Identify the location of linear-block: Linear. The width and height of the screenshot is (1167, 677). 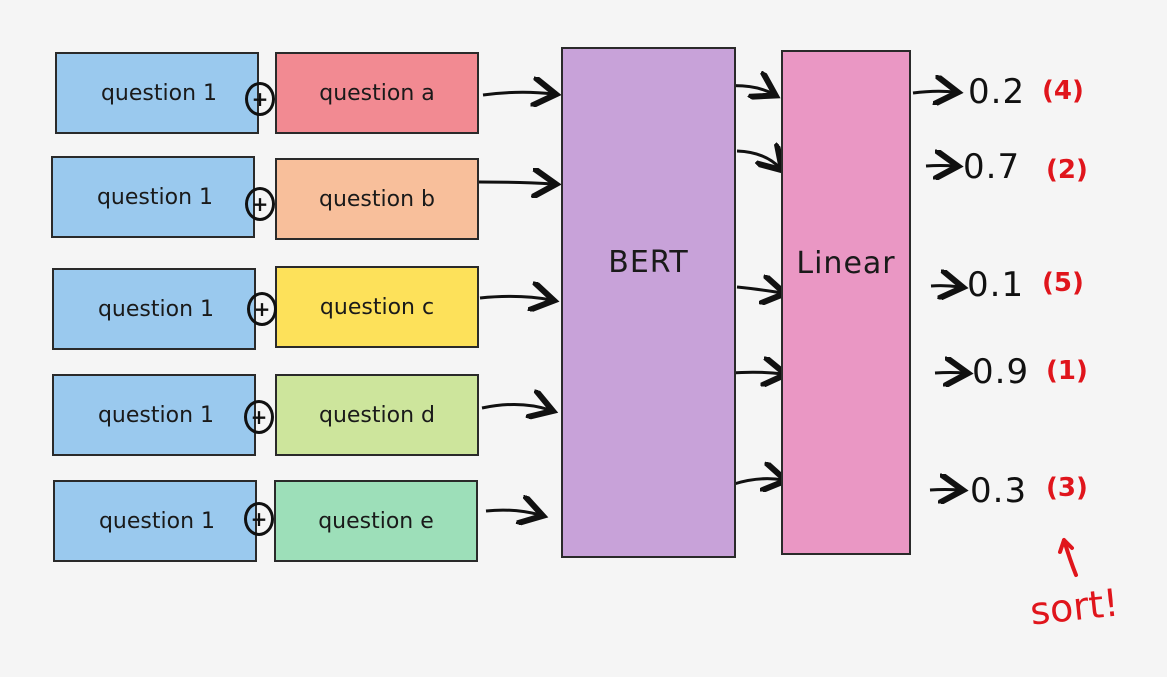
(846, 302).